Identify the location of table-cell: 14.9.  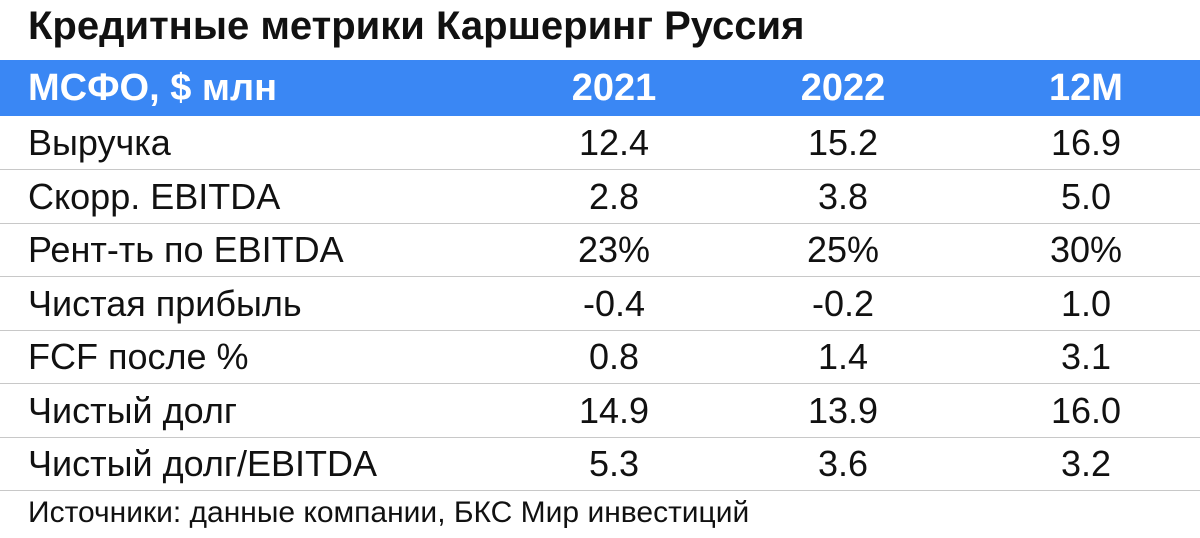
(614, 410).